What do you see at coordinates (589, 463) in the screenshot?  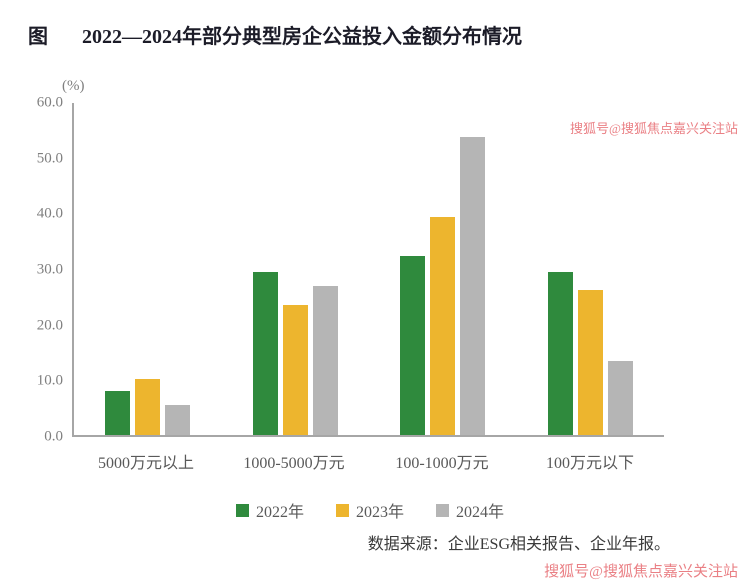 I see `x-tick-label: 100万元以下` at bounding box center [589, 463].